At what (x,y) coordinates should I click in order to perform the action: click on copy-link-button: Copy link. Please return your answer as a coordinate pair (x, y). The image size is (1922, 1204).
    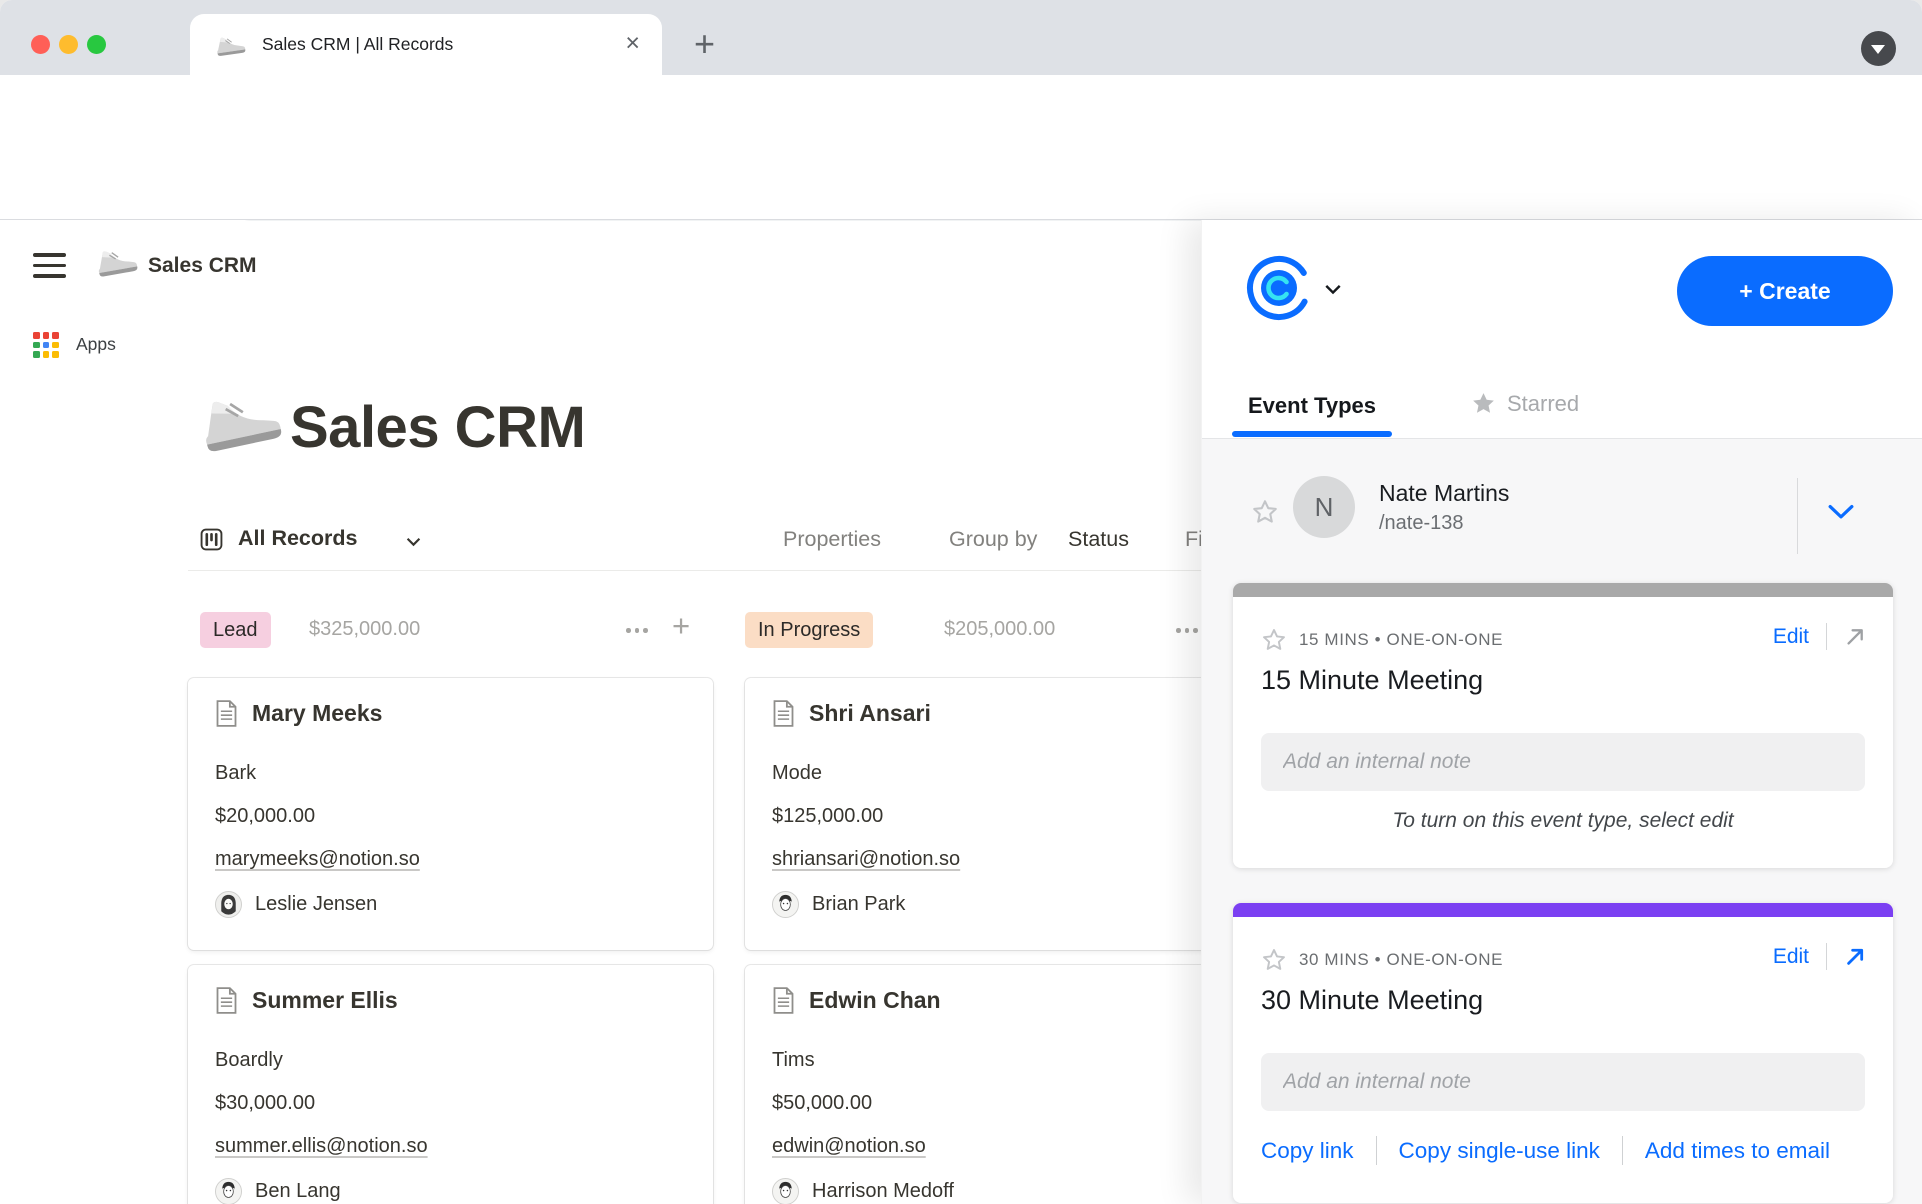
    Looking at the image, I should click on (1307, 1150).